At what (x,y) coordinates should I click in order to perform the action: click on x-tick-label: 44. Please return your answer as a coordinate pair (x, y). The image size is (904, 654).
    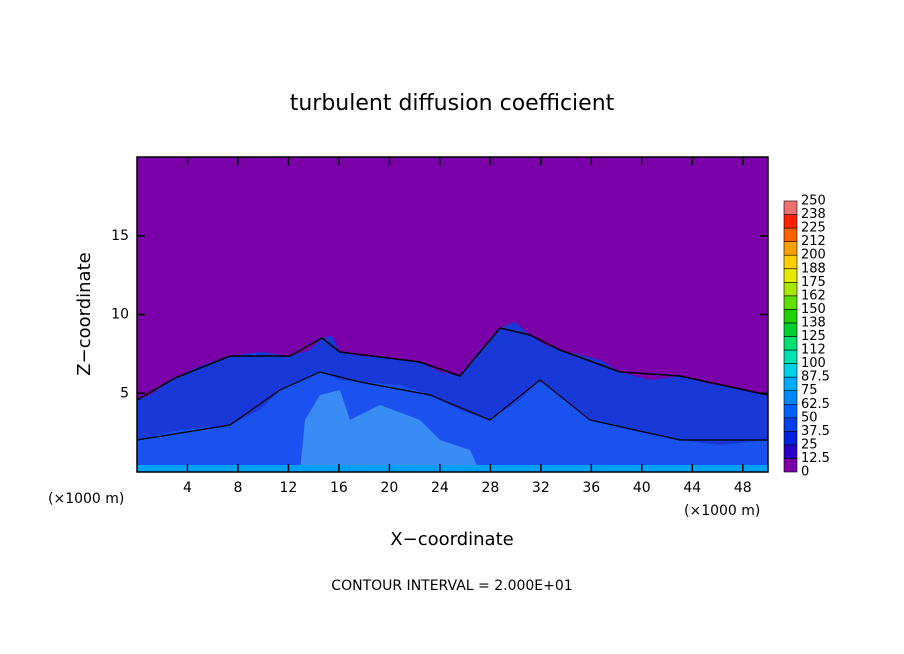
    Looking at the image, I should click on (692, 488).